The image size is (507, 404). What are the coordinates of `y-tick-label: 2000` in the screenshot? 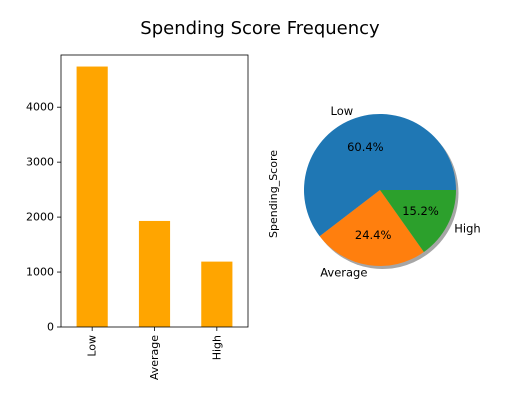 It's located at (40, 217).